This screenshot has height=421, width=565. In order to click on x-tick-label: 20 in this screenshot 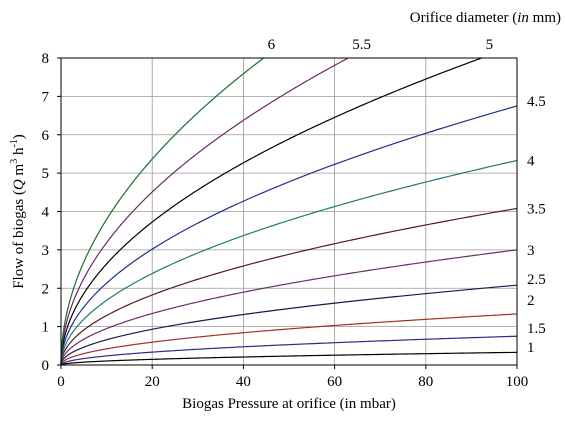, I will do `click(152, 382)`.